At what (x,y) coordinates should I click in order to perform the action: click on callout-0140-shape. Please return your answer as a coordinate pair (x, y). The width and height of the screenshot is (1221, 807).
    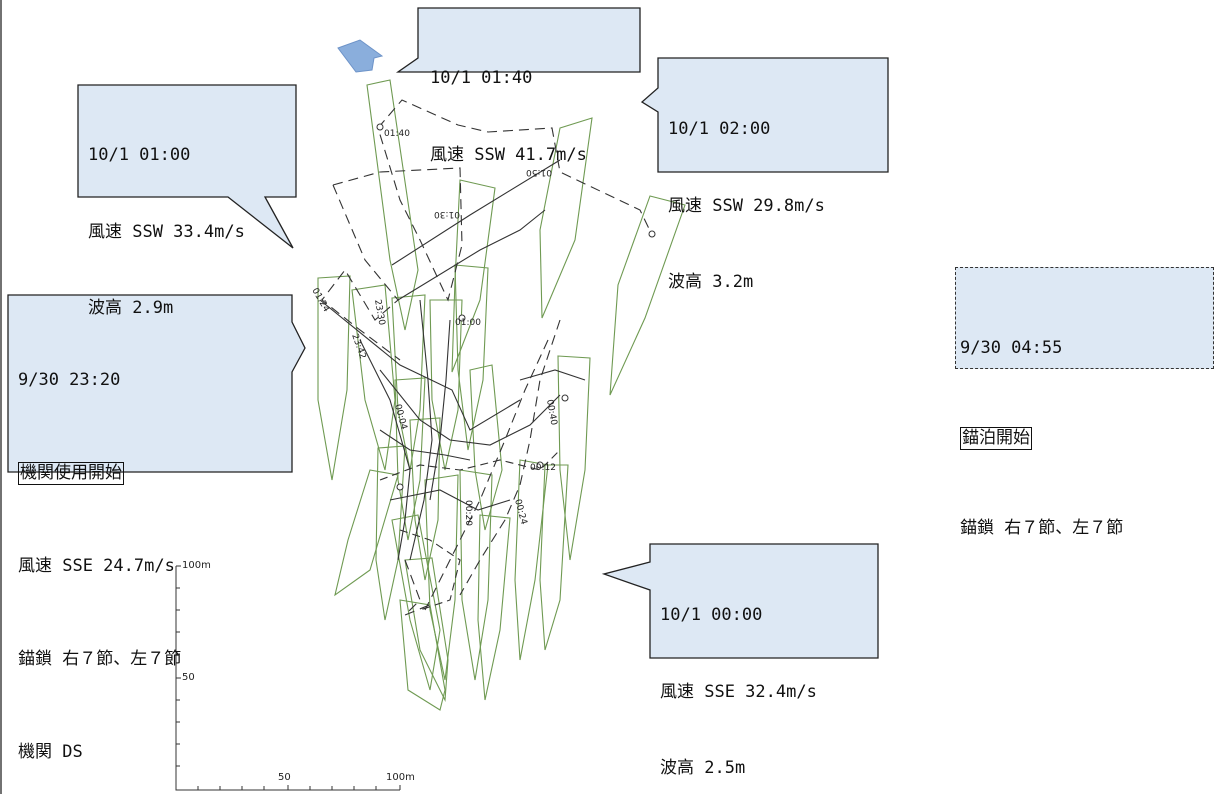
    Looking at the image, I should click on (518, 40).